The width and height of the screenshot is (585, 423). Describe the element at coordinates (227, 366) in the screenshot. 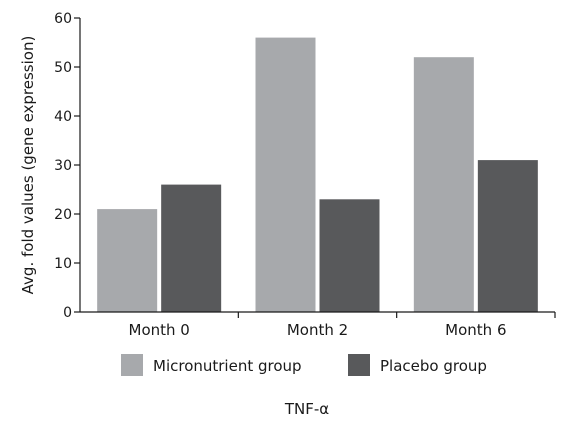

I see `legend-label: Micronutrient group` at that location.